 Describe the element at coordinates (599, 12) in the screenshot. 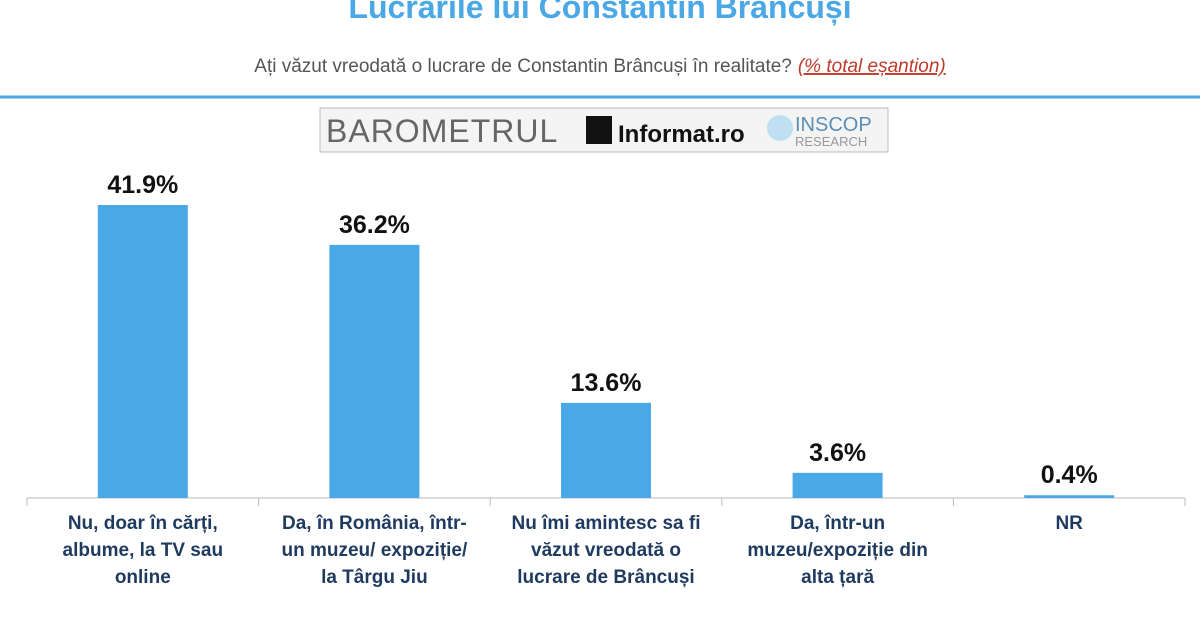

I see `chart-title: Lucrările lui Constantin Brâncuși` at that location.